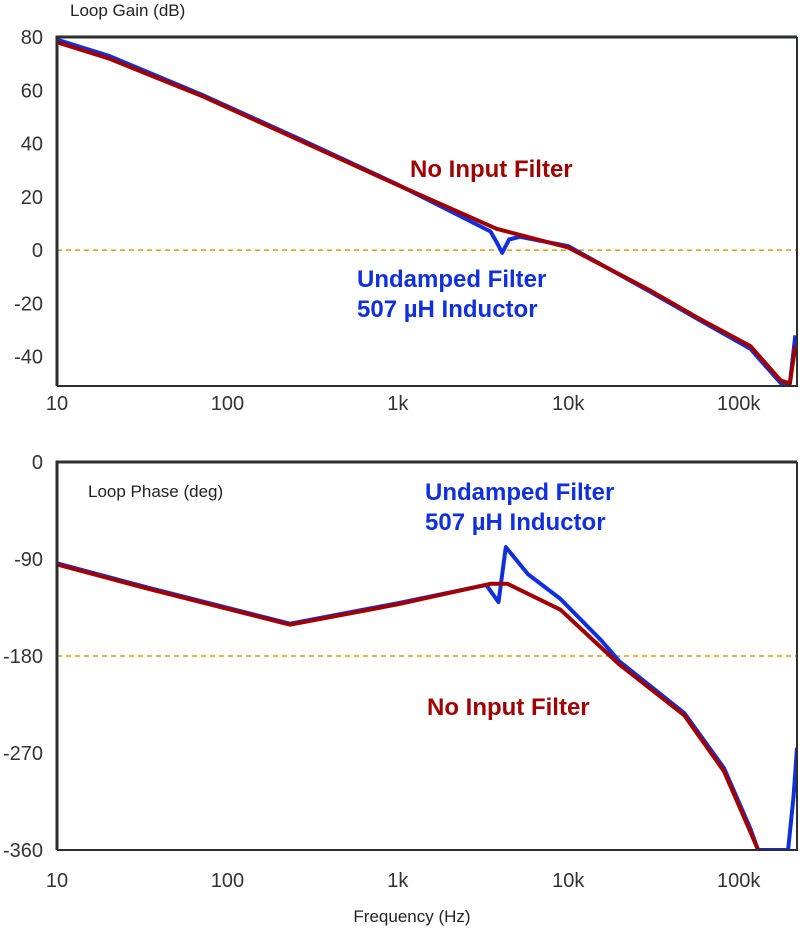 The image size is (800, 928). I want to click on y-tick-label: 20, so click(32, 198).